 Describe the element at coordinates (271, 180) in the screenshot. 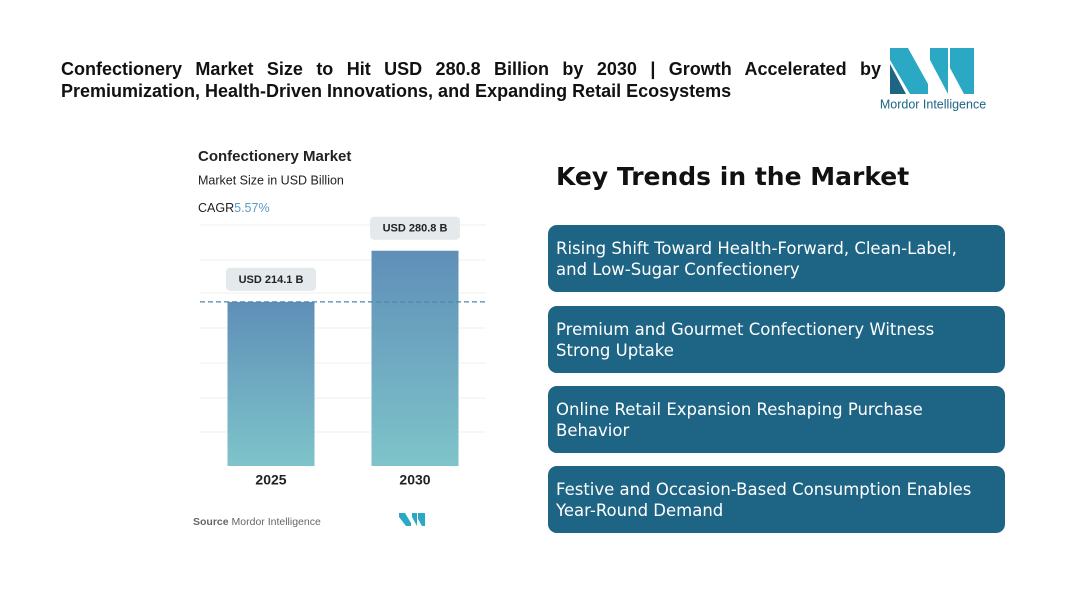

I see `chart-subtitle: Market Size in USD Billion` at that location.